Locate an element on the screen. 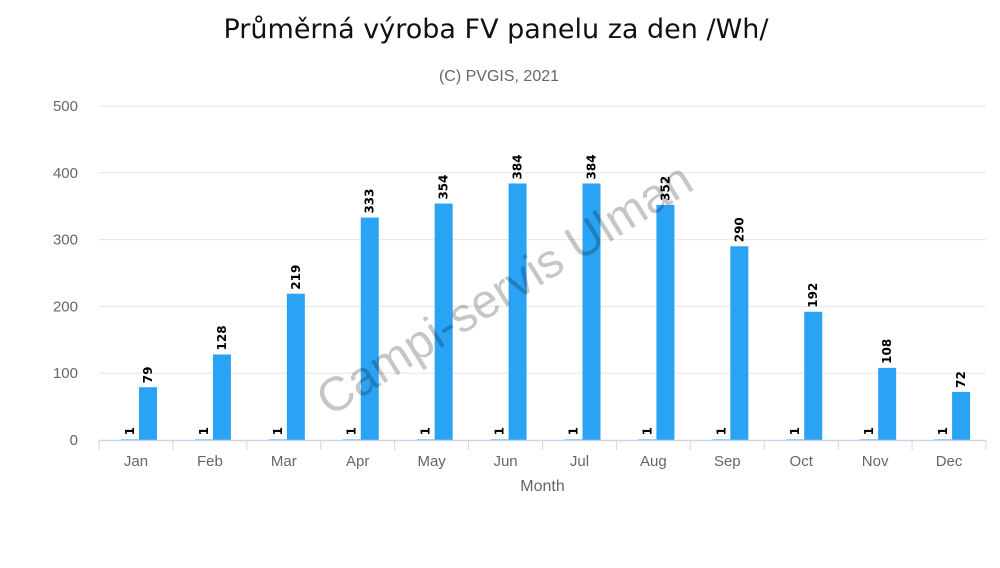 This screenshot has height=568, width=1000. y-tick-label: 200 is located at coordinates (65, 306).